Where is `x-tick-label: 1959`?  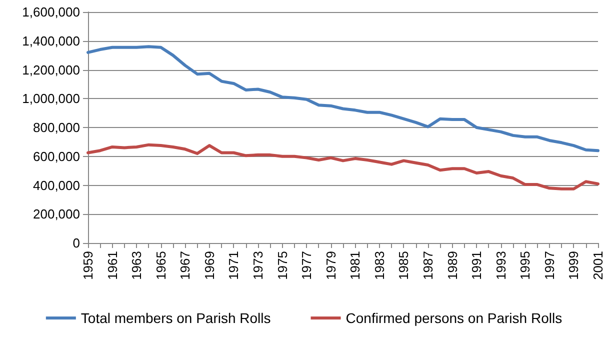 x-tick-label: 1959 is located at coordinates (88, 265).